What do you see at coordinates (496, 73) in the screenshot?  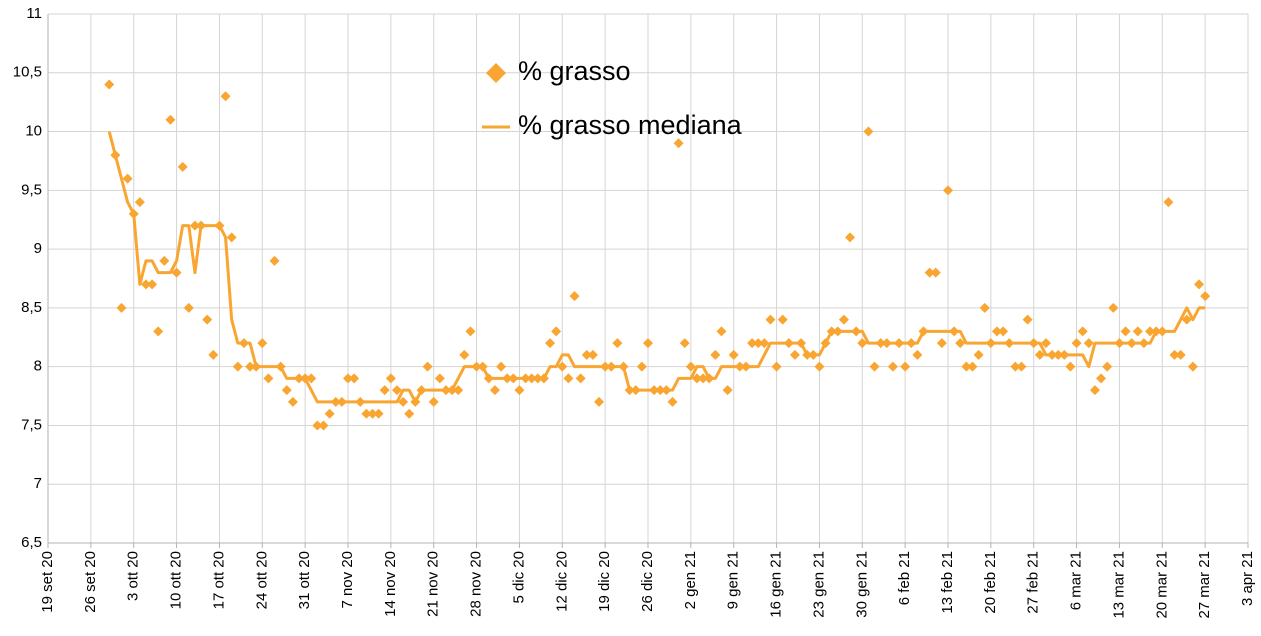 I see `legend-marker` at bounding box center [496, 73].